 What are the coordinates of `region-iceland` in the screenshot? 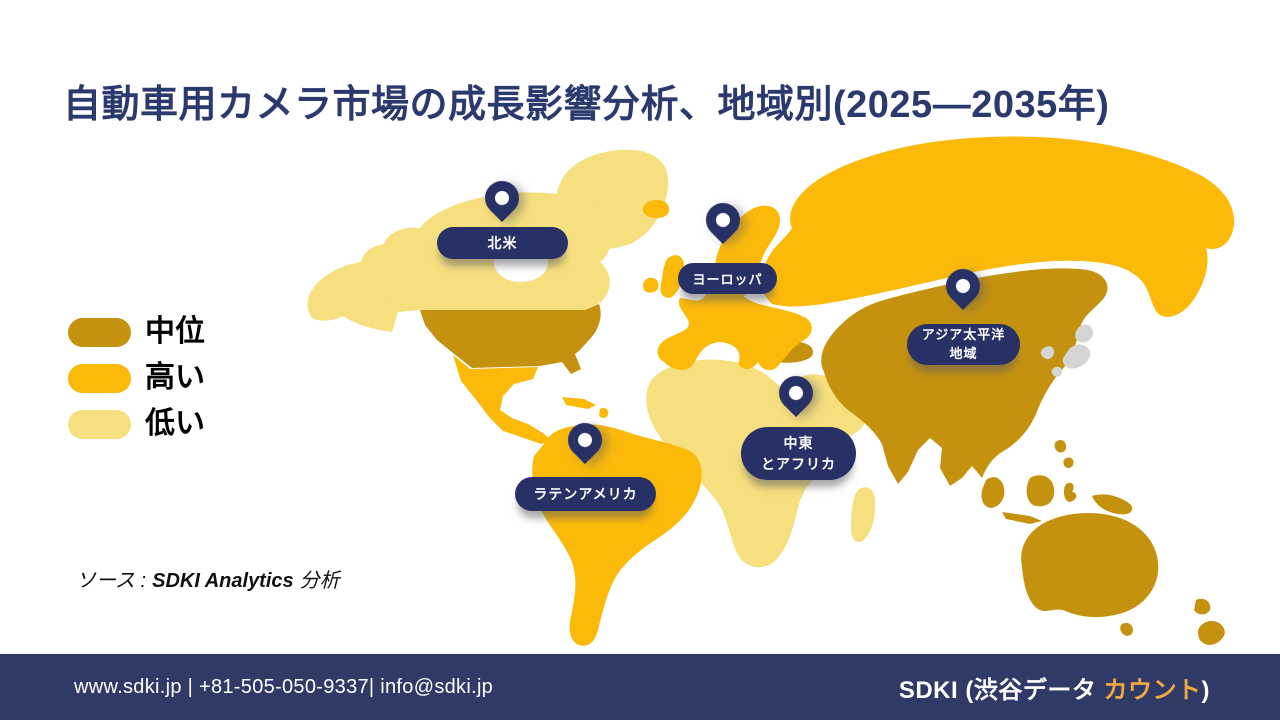 It's located at (656, 209).